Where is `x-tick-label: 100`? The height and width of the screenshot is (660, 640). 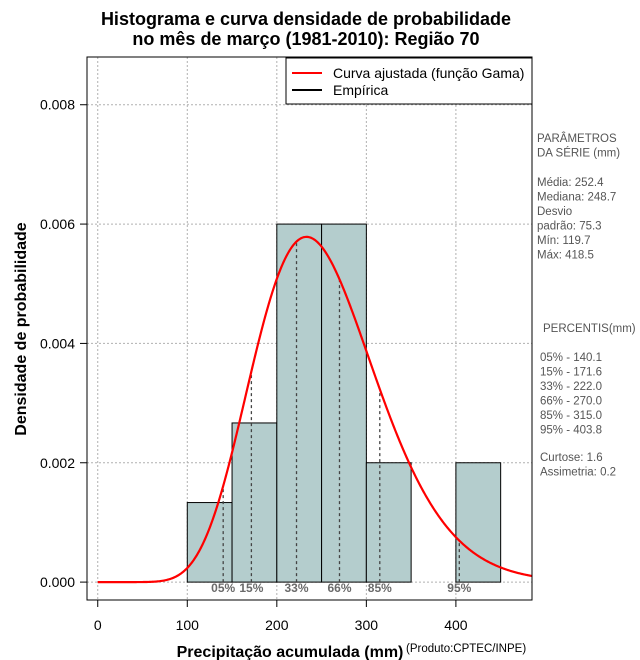 x-tick-label: 100 is located at coordinates (188, 625).